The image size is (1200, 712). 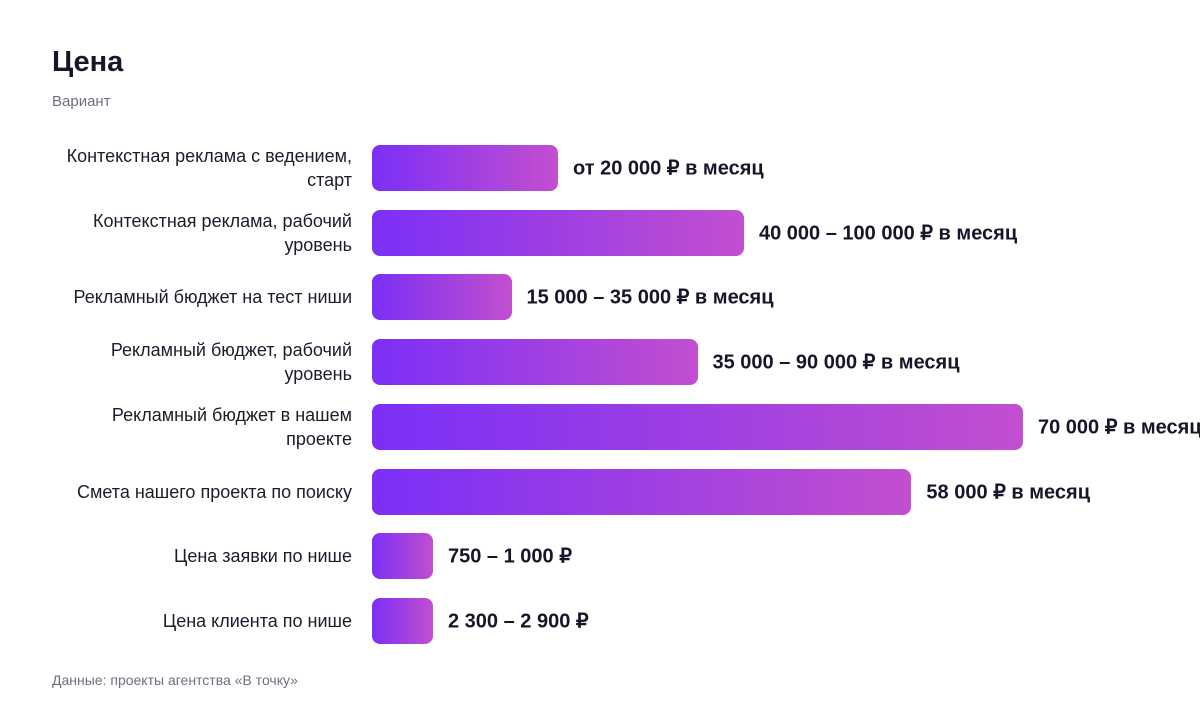 What do you see at coordinates (650, 297) in the screenshot?
I see `value-label: 15 000 – 35 000 ₽ в месяц` at bounding box center [650, 297].